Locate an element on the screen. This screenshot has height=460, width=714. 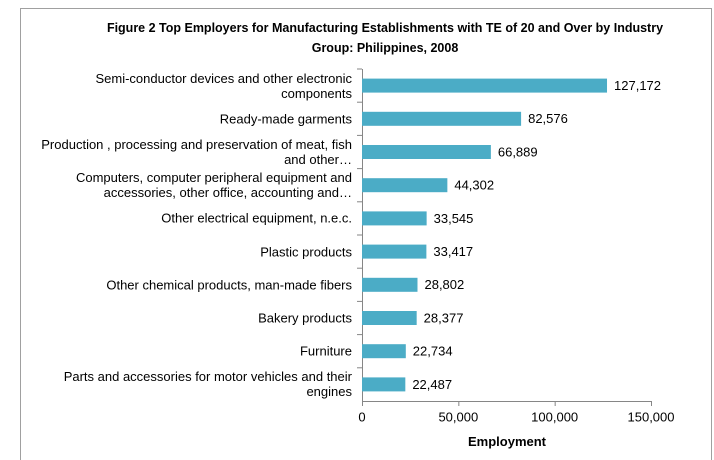
x-axis-label: Employment is located at coordinates (506, 441).